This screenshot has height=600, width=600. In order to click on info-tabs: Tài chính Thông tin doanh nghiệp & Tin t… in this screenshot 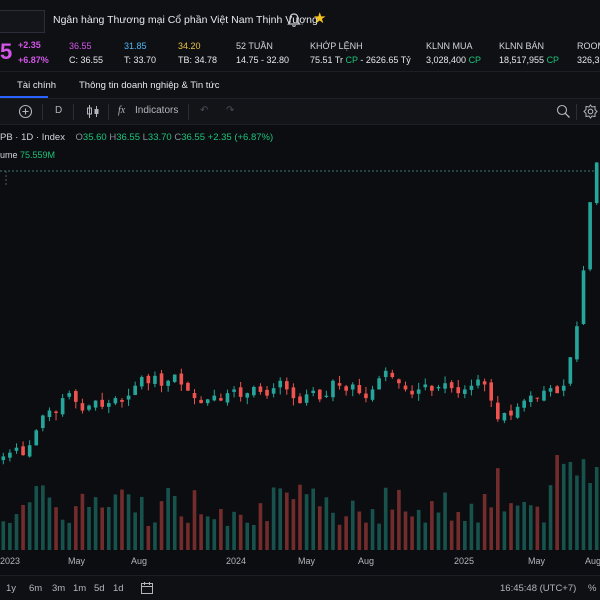, I will do `click(300, 85)`.